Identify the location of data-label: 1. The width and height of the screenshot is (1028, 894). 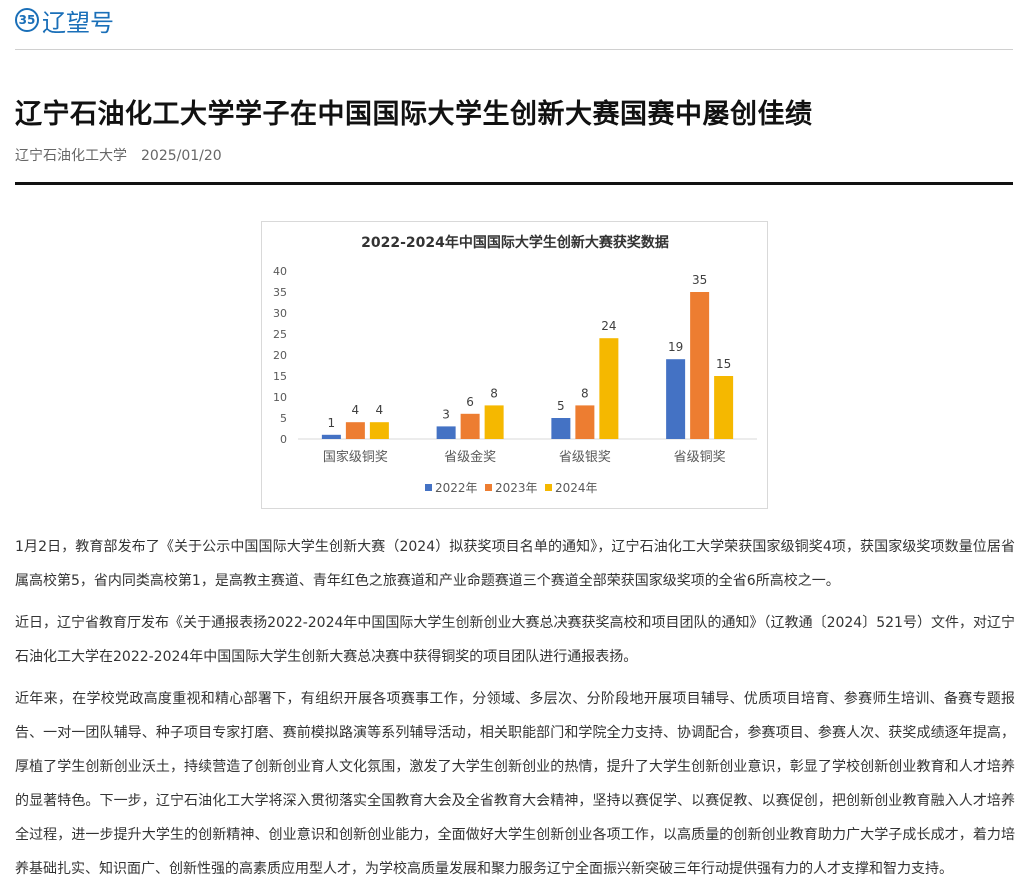
(332, 423).